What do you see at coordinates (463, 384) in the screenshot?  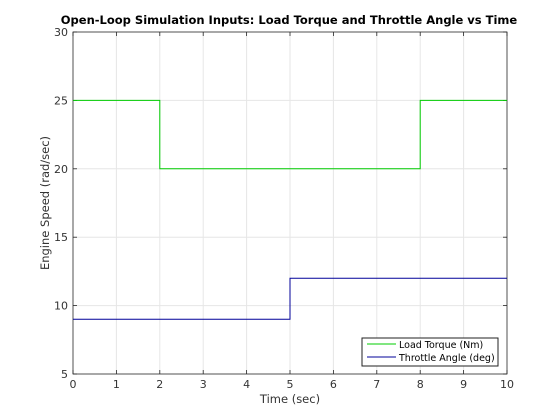 I see `x-tick-label: 9` at bounding box center [463, 384].